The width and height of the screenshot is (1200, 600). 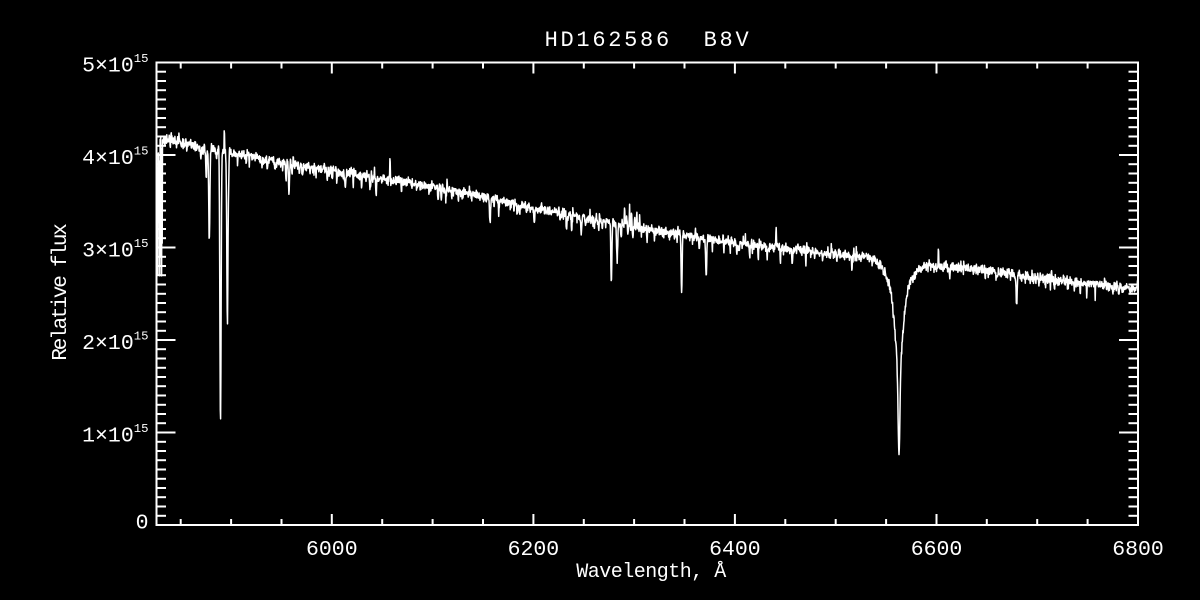 What do you see at coordinates (115, 250) in the screenshot?
I see `svg-text: 3×10¹⁵` at bounding box center [115, 250].